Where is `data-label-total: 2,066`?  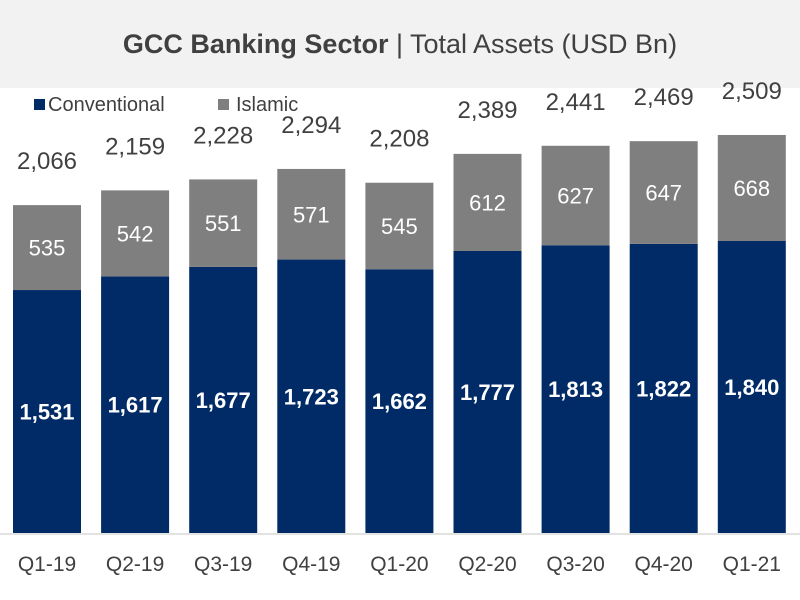 data-label-total: 2,066 is located at coordinates (47, 161).